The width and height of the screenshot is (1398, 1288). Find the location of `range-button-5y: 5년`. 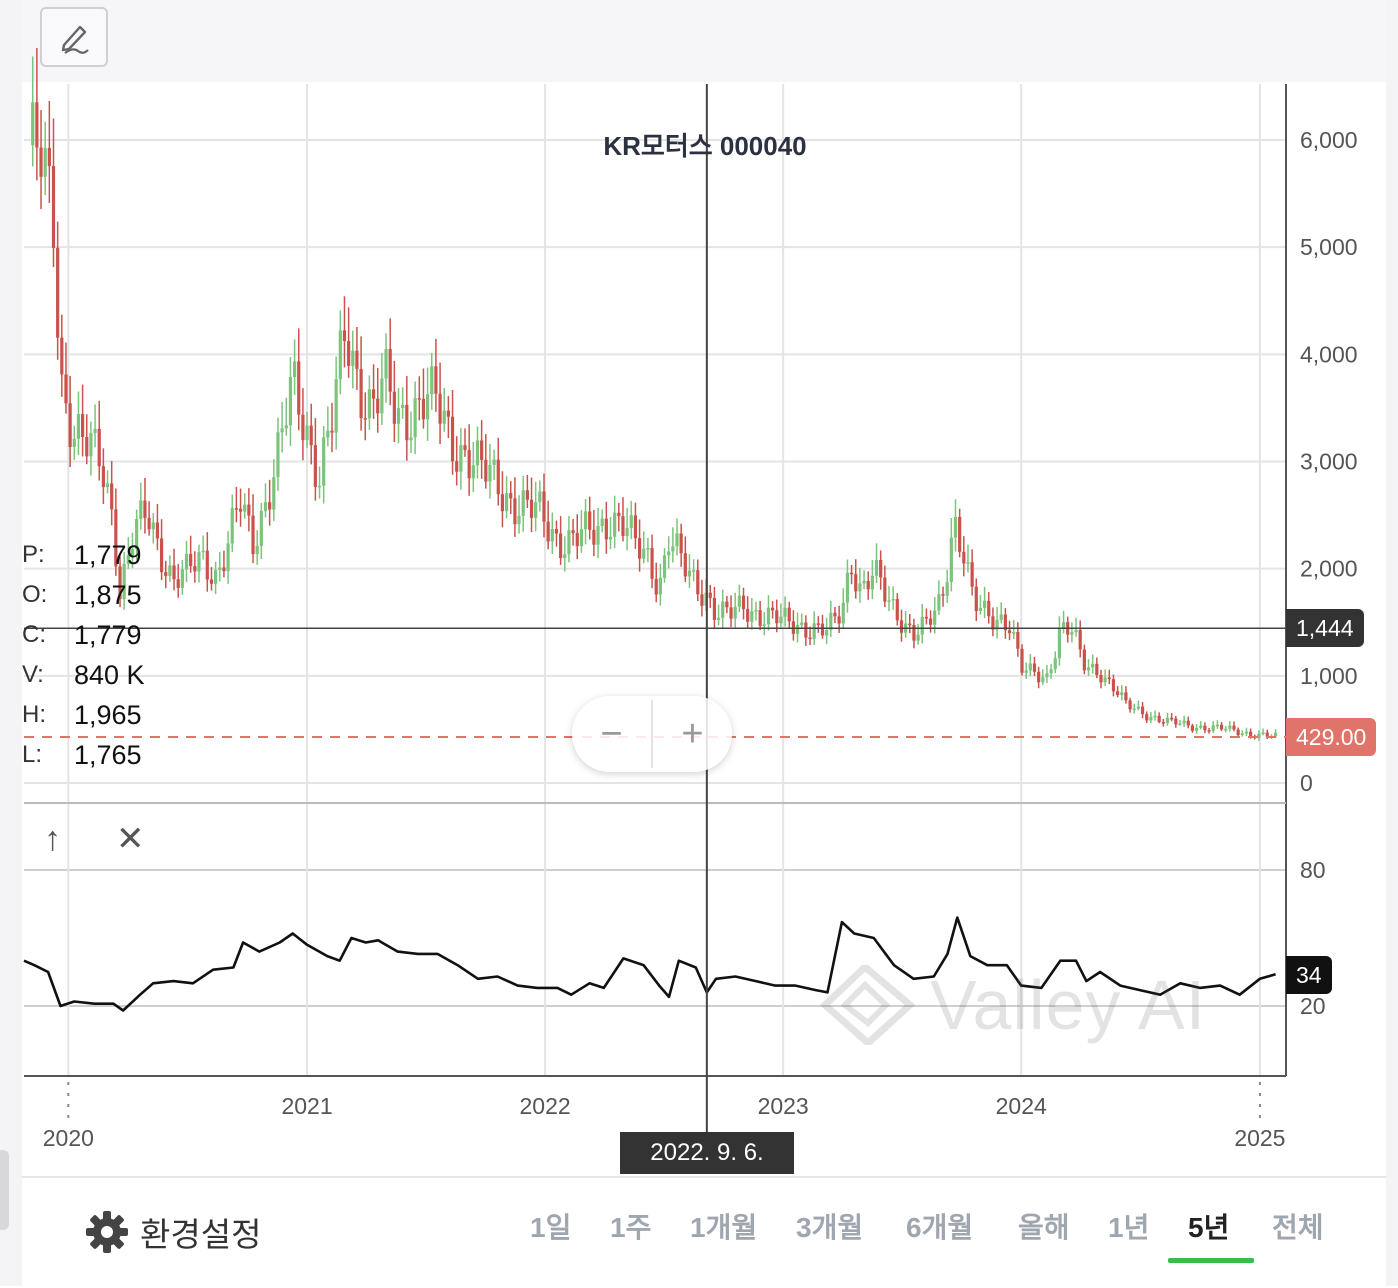

range-button-5y: 5년 is located at coordinates (1209, 1227).